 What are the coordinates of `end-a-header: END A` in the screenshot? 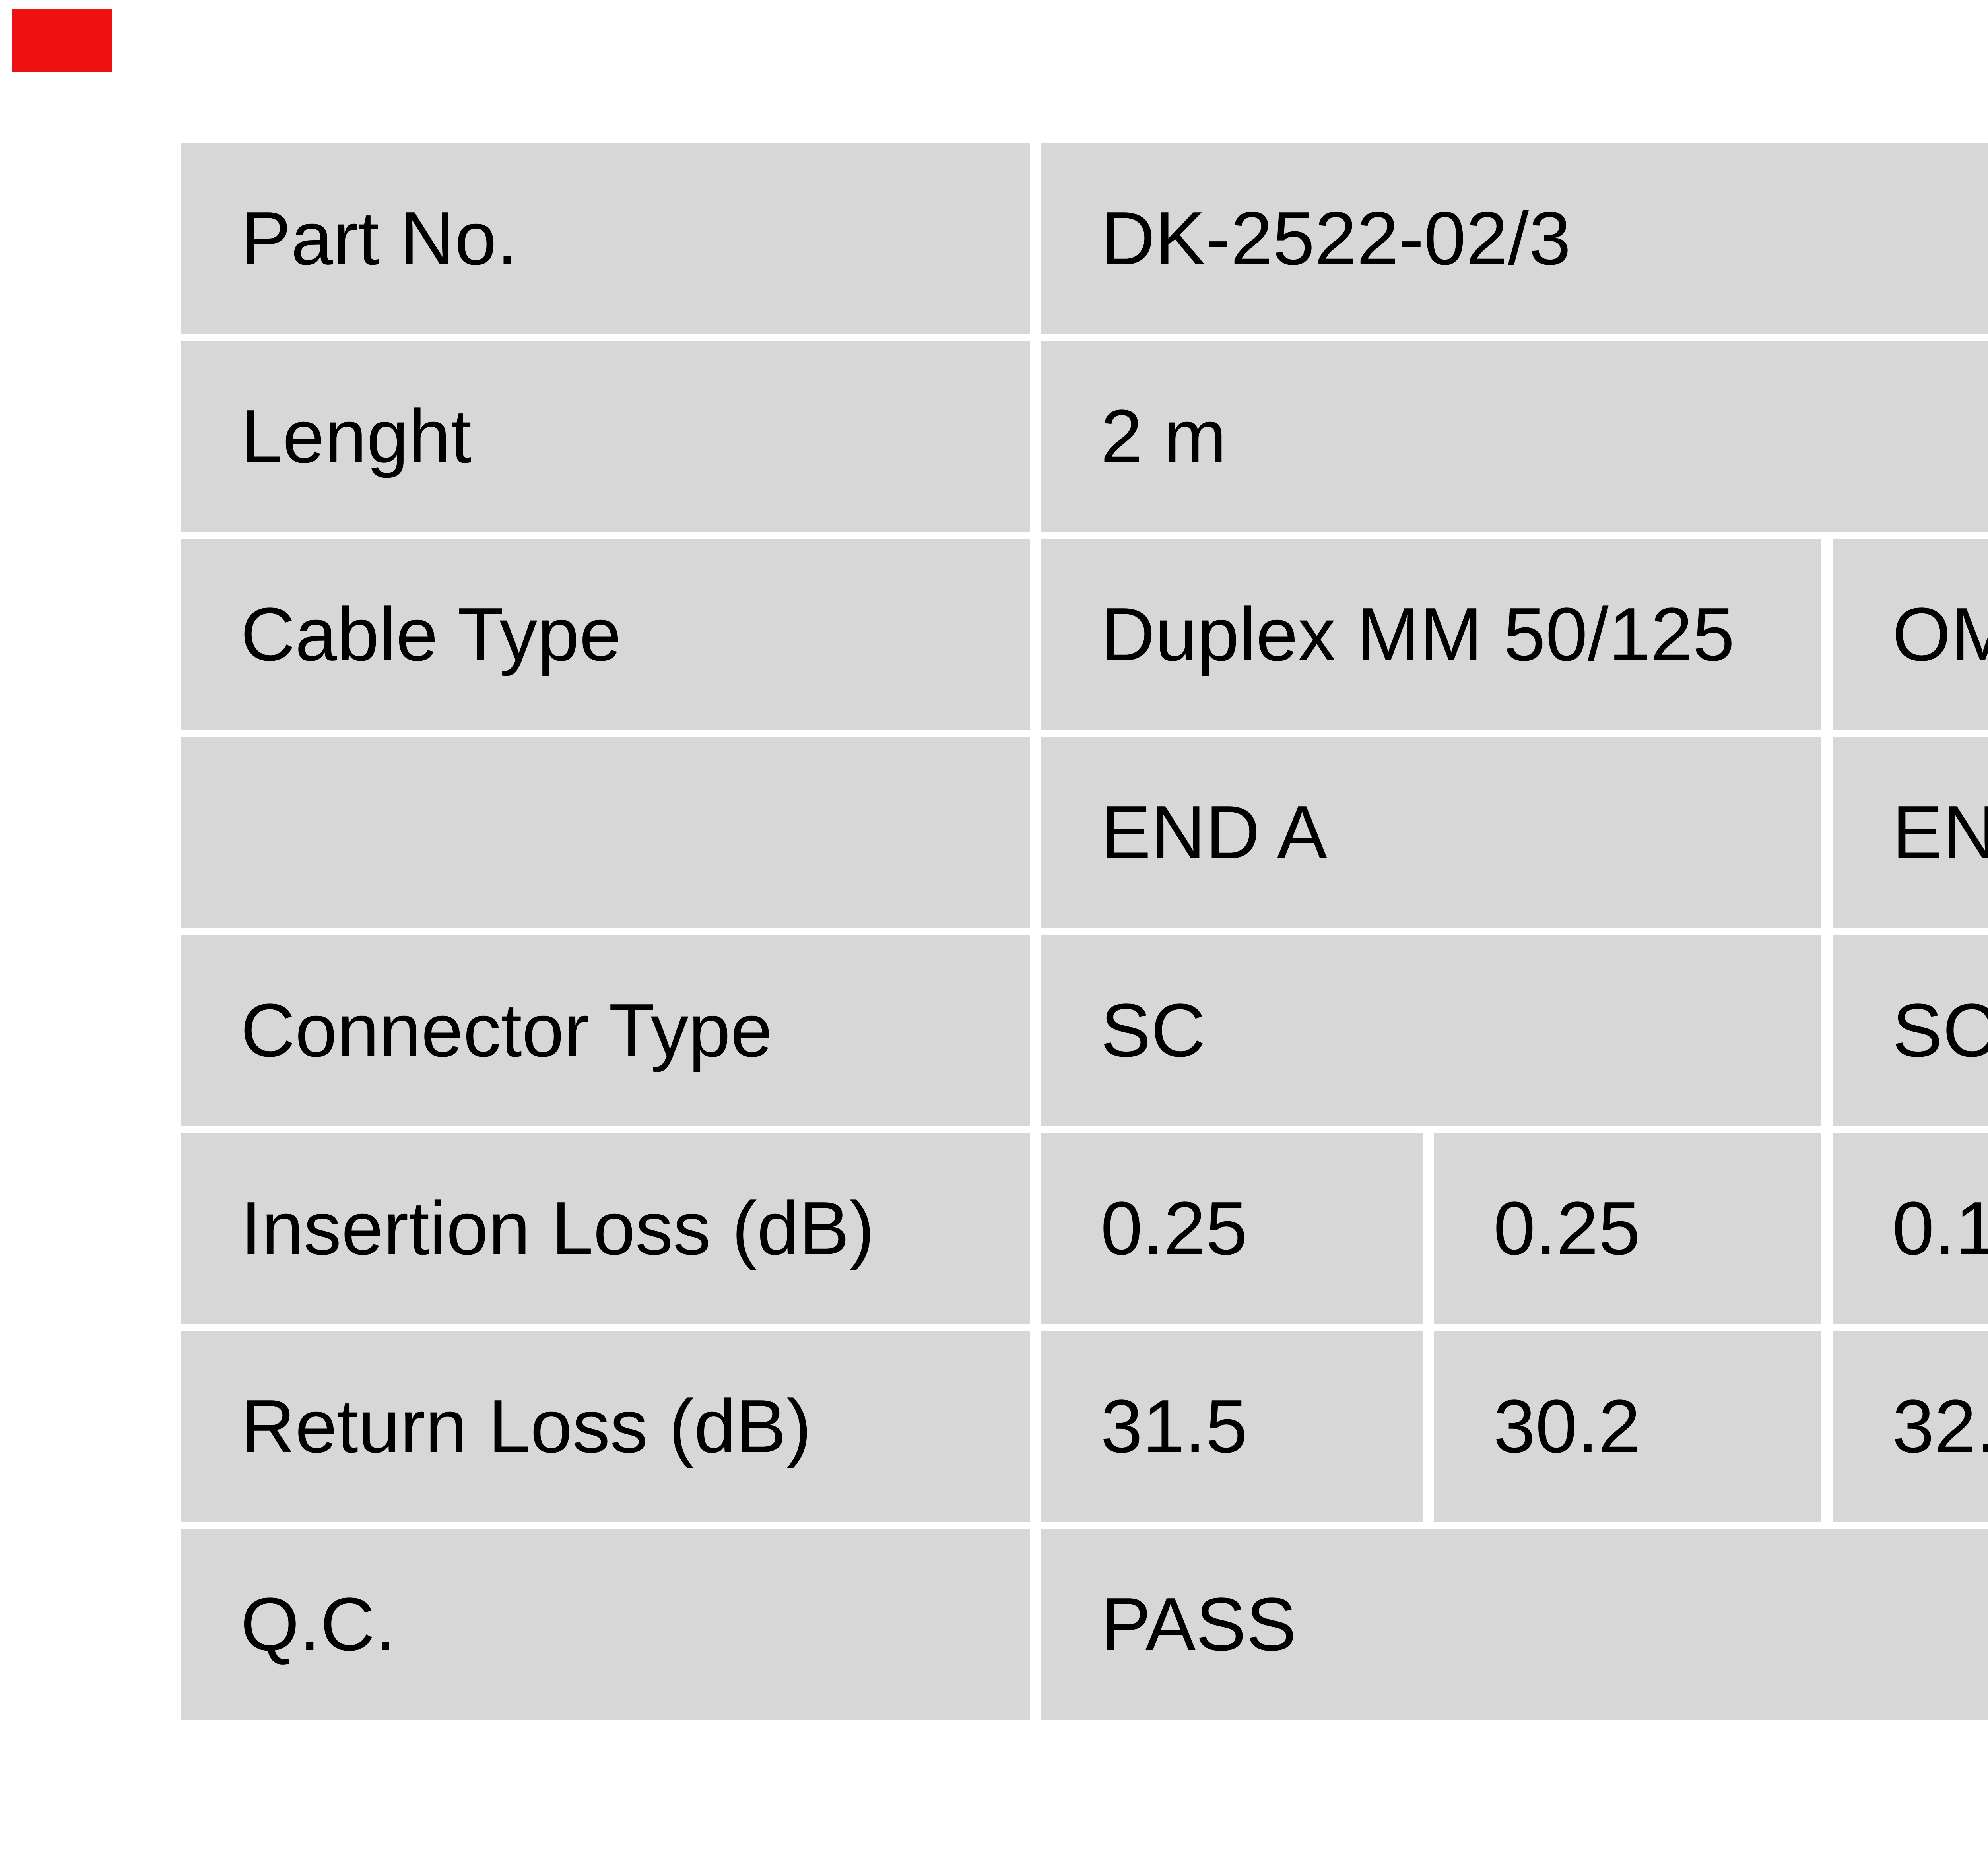 It's located at (1431, 832).